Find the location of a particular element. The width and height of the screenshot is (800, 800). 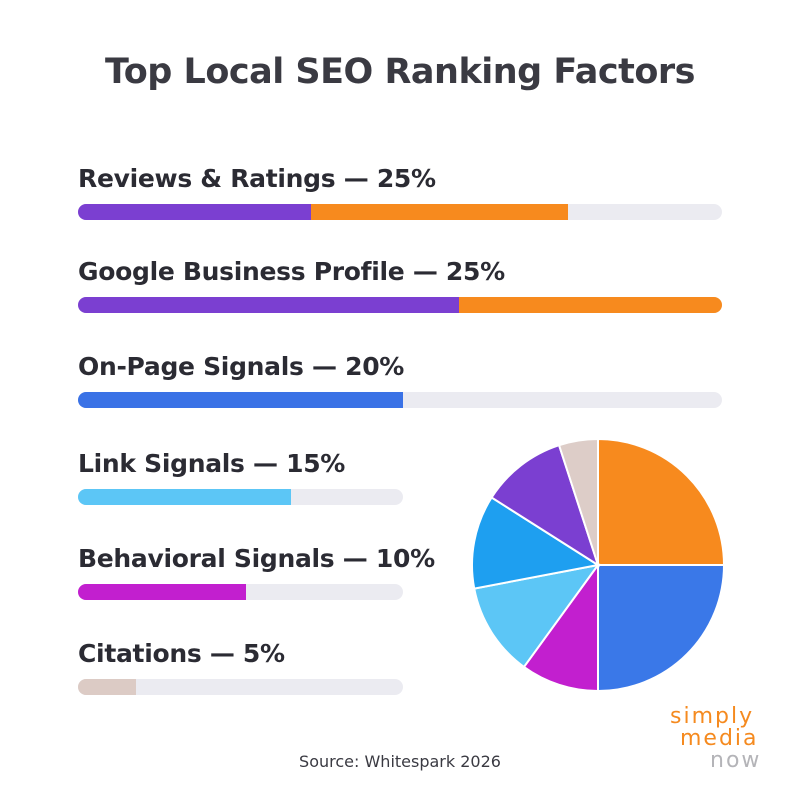

pie-chart-svg is located at coordinates (598, 565).